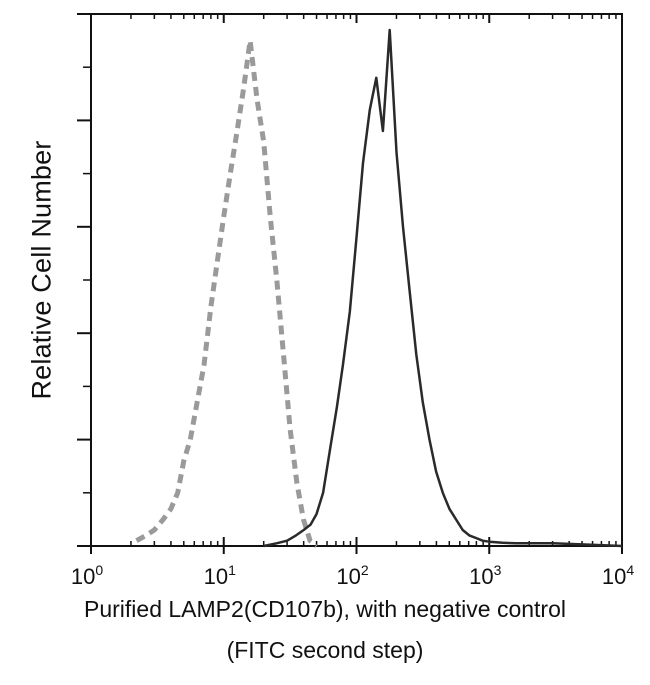 The height and width of the screenshot is (685, 650). I want to click on x-tick-label-0: 10⁰, so click(87, 575).